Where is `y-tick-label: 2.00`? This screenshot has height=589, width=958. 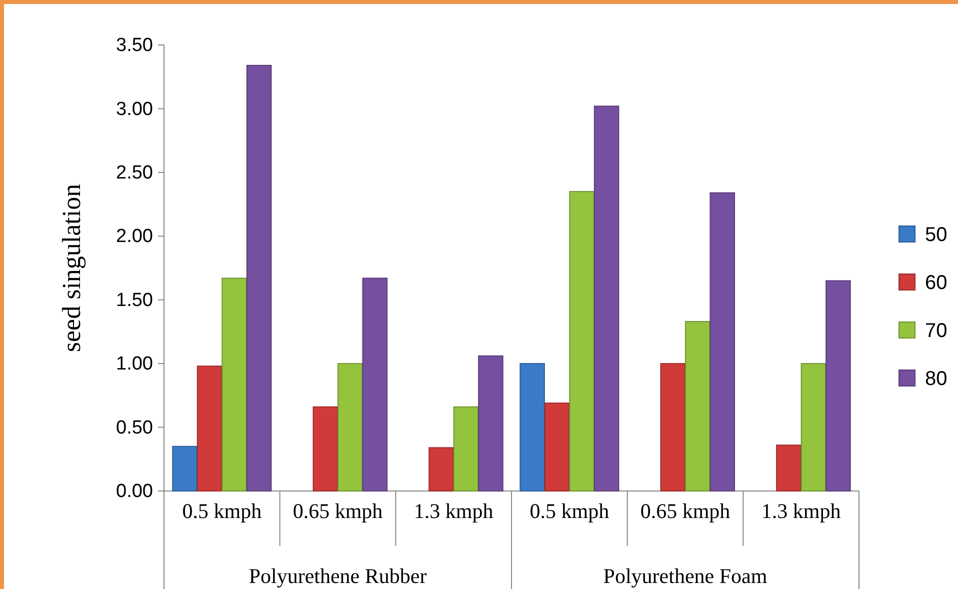 y-tick-label: 2.00 is located at coordinates (134, 237).